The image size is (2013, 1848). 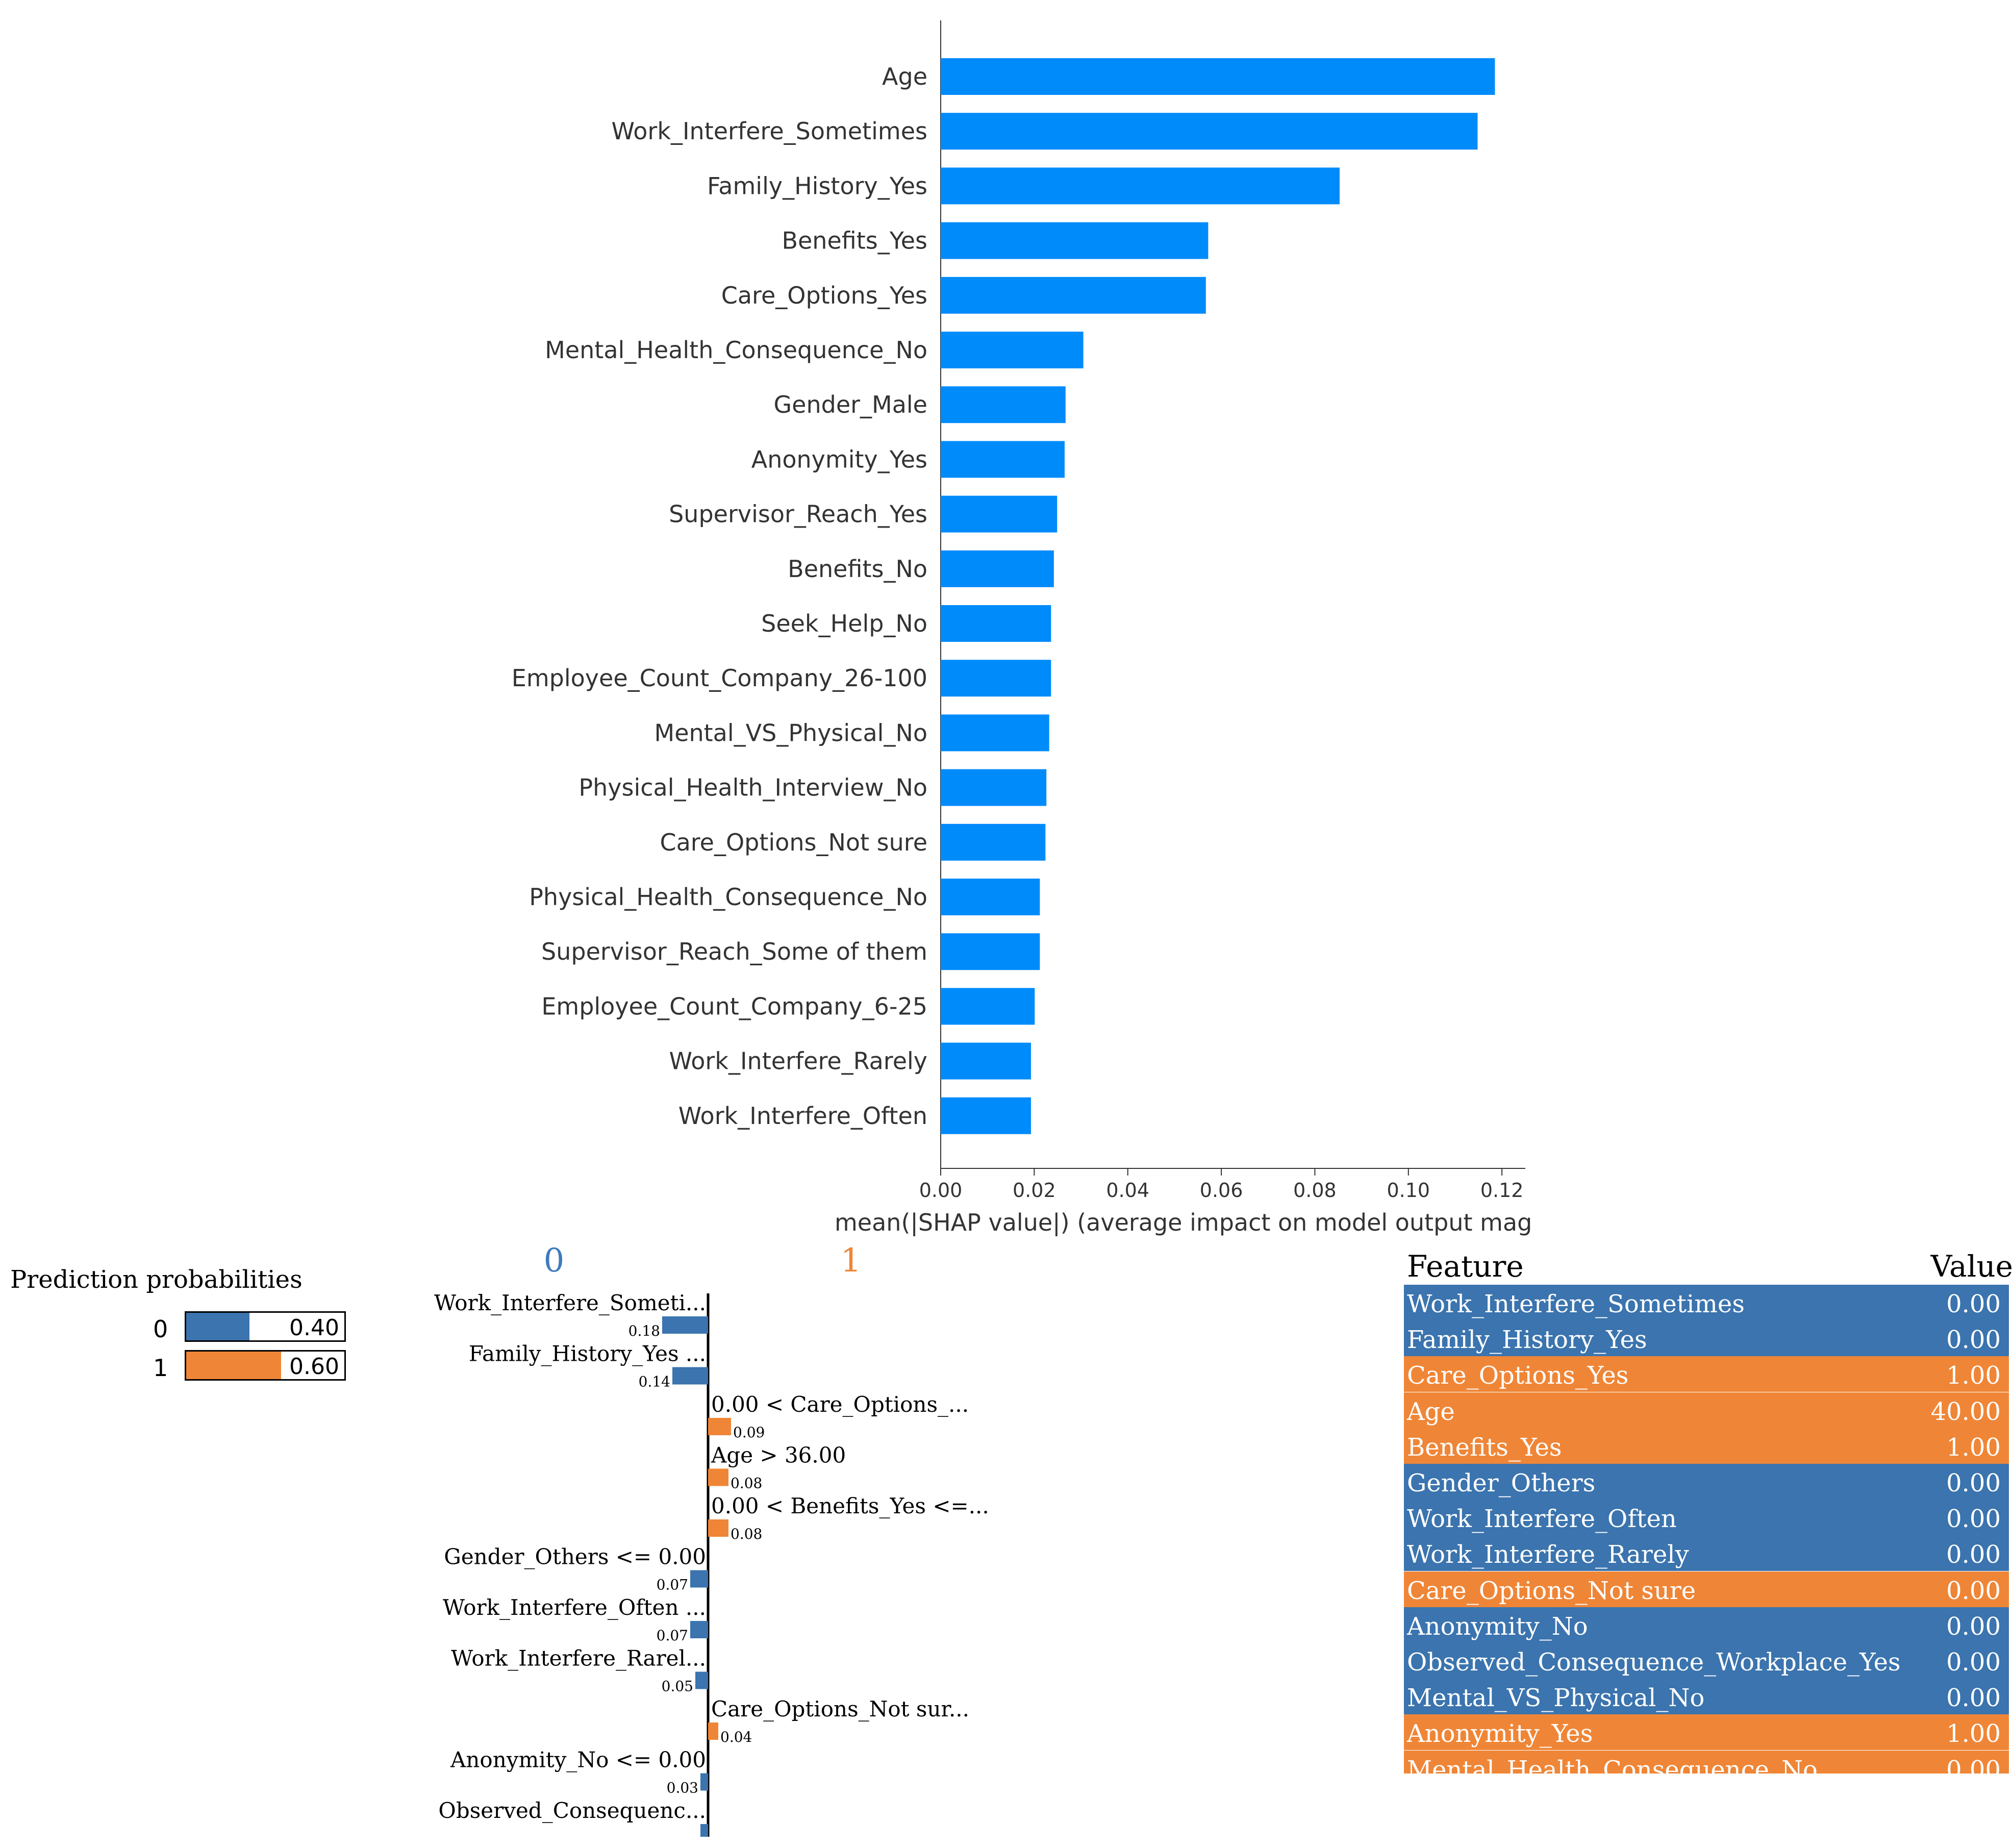 What do you see at coordinates (555, 1263) in the screenshot?
I see `class-0-header: 0` at bounding box center [555, 1263].